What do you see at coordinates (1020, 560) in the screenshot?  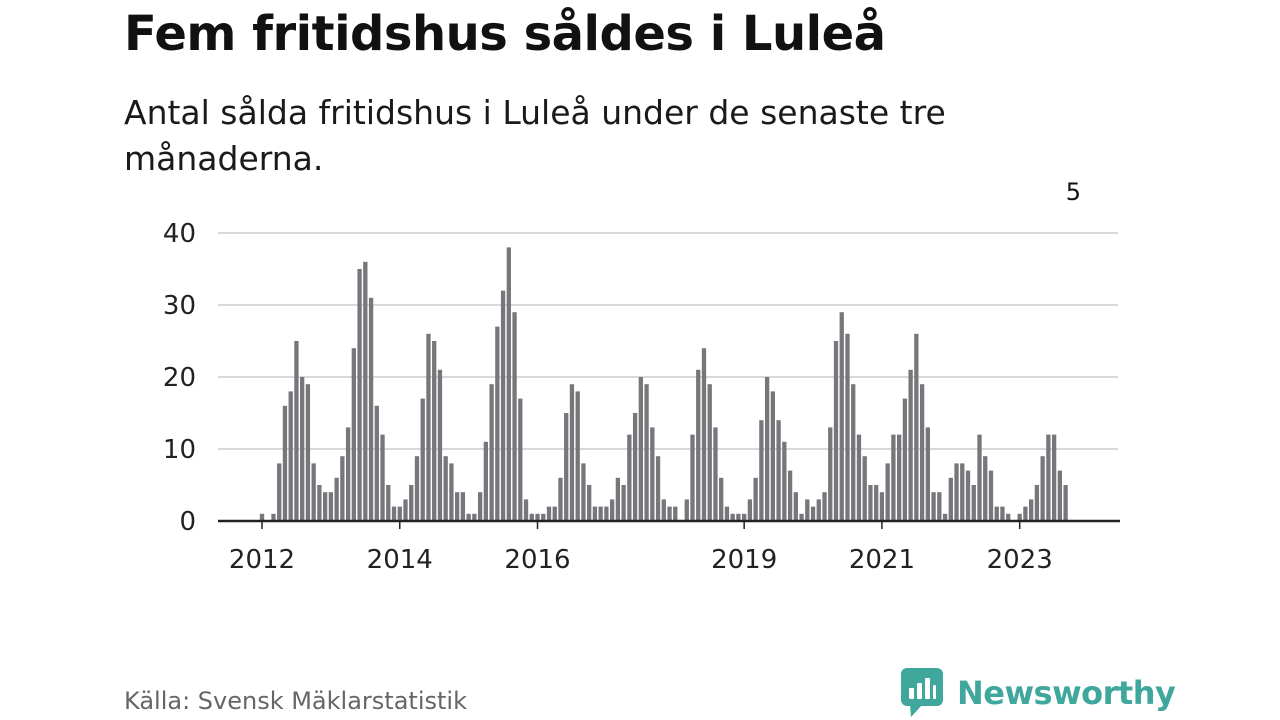 I see `x-tick-label: 2023` at bounding box center [1020, 560].